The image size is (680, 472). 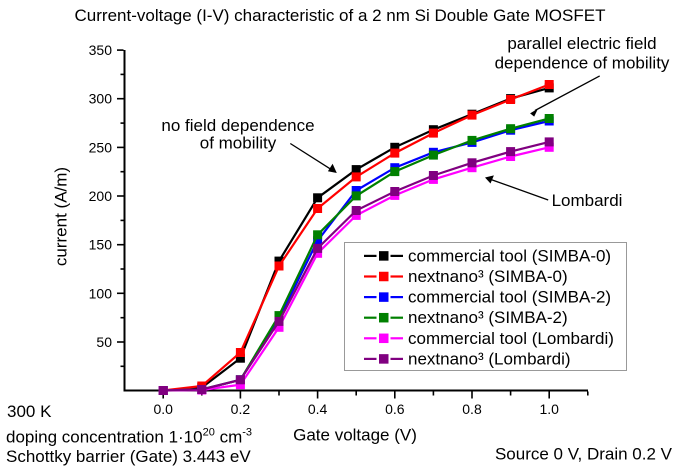 I want to click on svg-text: parallel electric field, so click(x=581, y=43).